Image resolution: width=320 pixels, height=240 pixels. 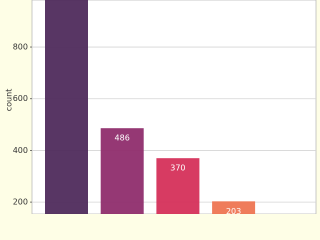 I want to click on y-tick-label: 400, so click(x=20, y=150).